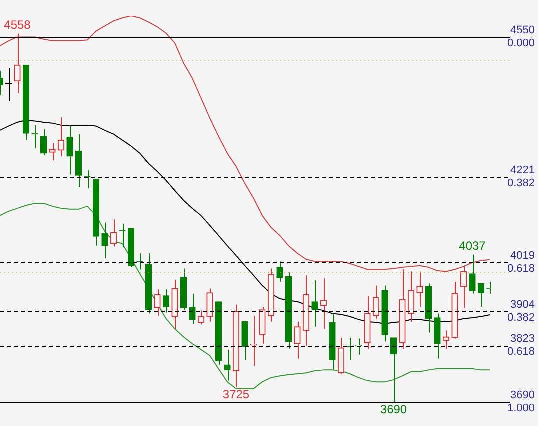 The width and height of the screenshot is (538, 426). I want to click on annotation: 3725, so click(236, 394).